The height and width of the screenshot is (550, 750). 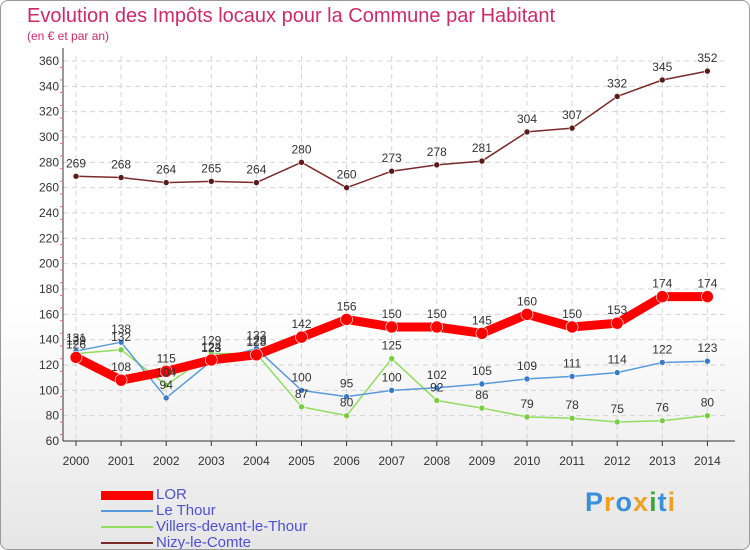 I want to click on data-label-nizy-le-comte: 260, so click(x=347, y=175).